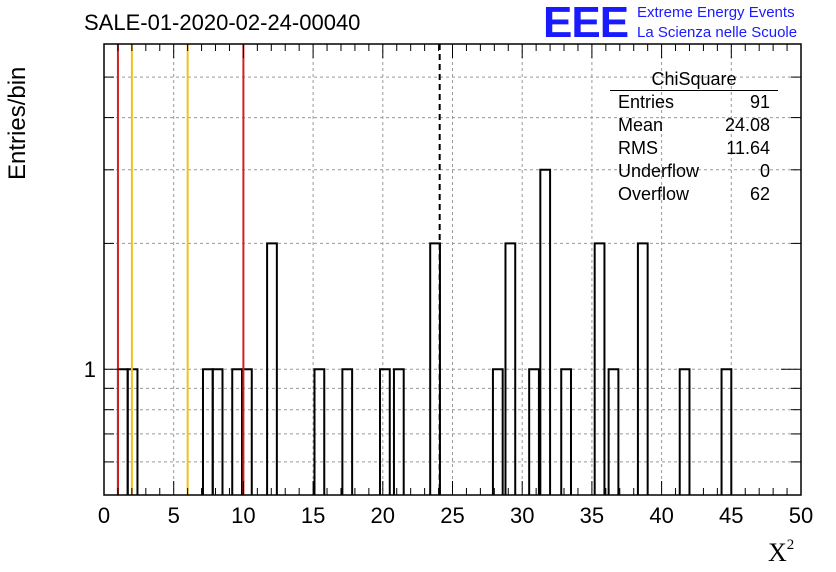 Image resolution: width=836 pixels, height=572 pixels. I want to click on stats-label: Overflow, so click(654, 194).